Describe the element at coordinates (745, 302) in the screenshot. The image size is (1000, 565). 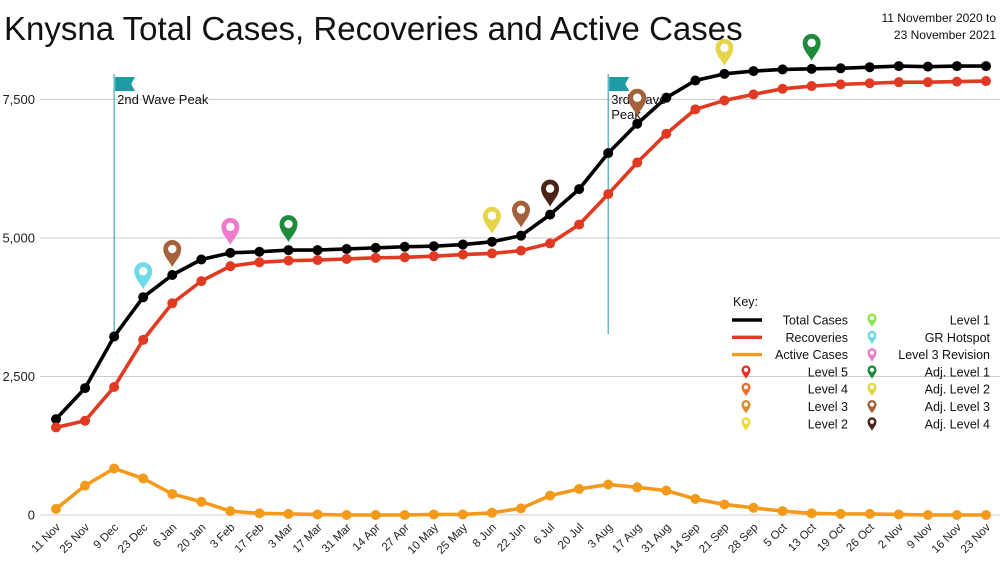
I see `legend-title: Key:` at that location.